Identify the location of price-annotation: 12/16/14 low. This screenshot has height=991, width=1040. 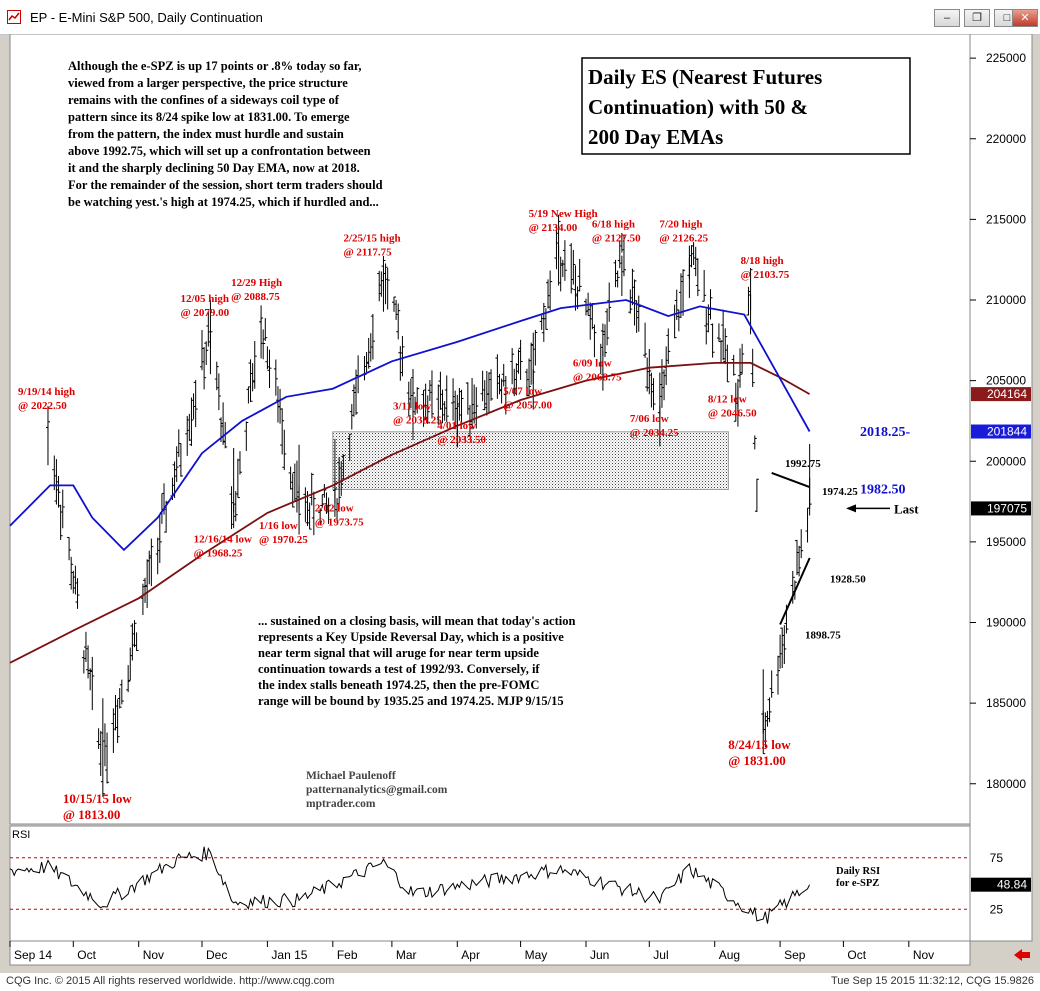
(223, 539).